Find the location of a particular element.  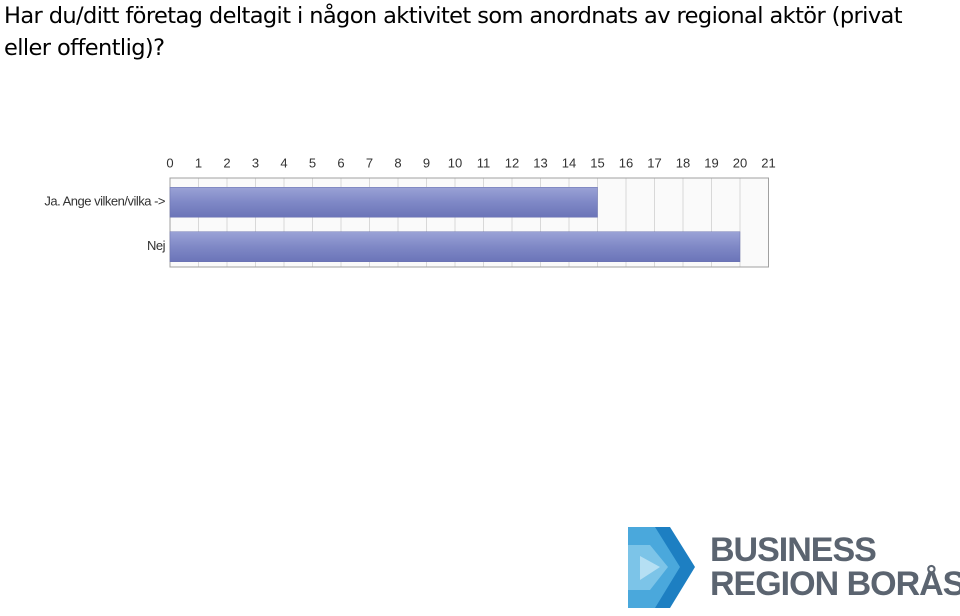

x-tick-label: 9 is located at coordinates (426, 162).